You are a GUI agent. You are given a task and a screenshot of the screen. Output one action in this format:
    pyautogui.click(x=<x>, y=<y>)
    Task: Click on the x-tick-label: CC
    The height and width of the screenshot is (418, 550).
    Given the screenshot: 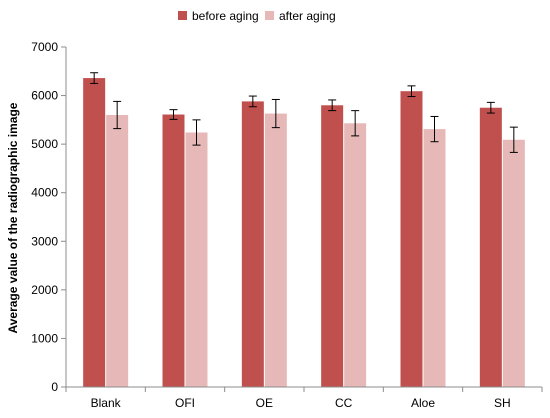 What is the action you would take?
    pyautogui.click(x=344, y=403)
    